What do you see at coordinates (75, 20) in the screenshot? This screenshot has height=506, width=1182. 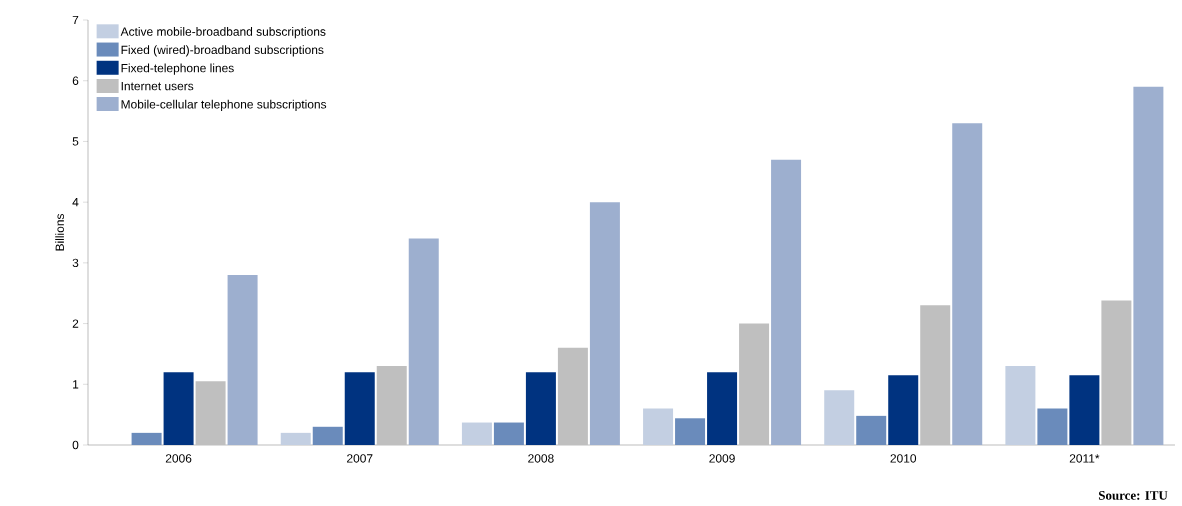 I see `y-tick-label: 7` at bounding box center [75, 20].